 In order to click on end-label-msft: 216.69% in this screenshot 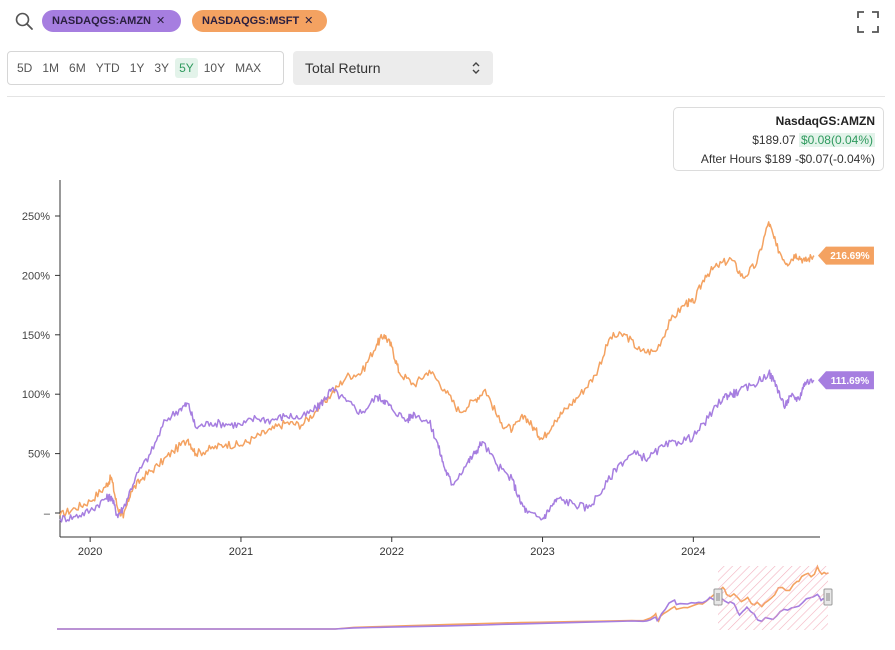, I will do `click(850, 256)`.